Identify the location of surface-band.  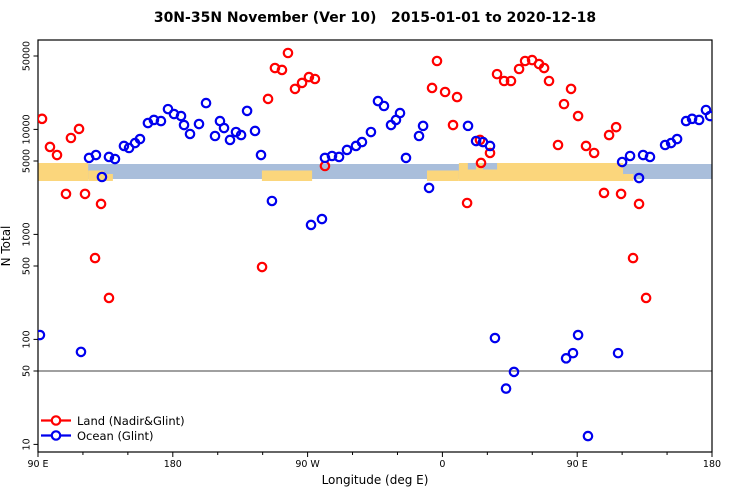
(375, 172).